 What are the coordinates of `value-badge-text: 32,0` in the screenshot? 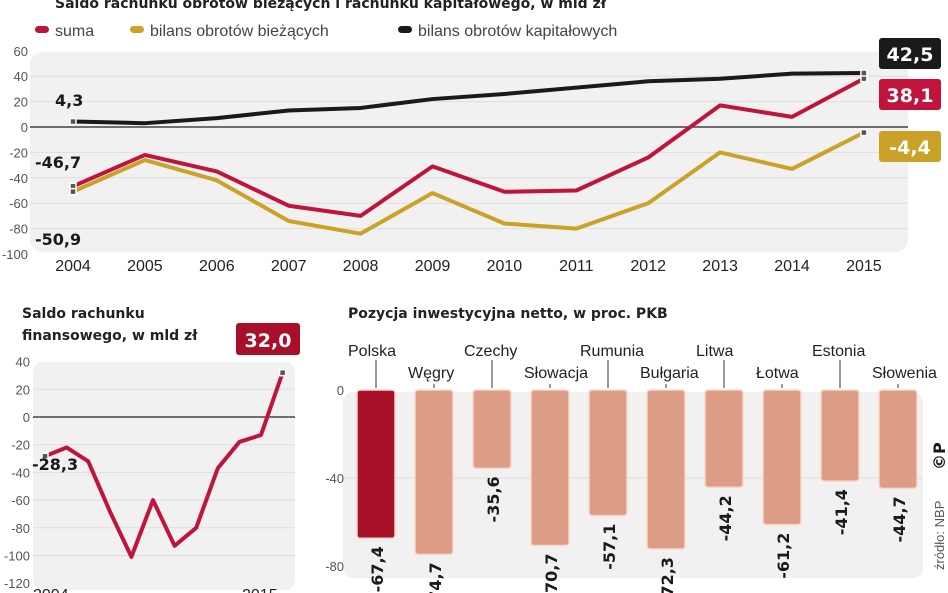 It's located at (268, 341).